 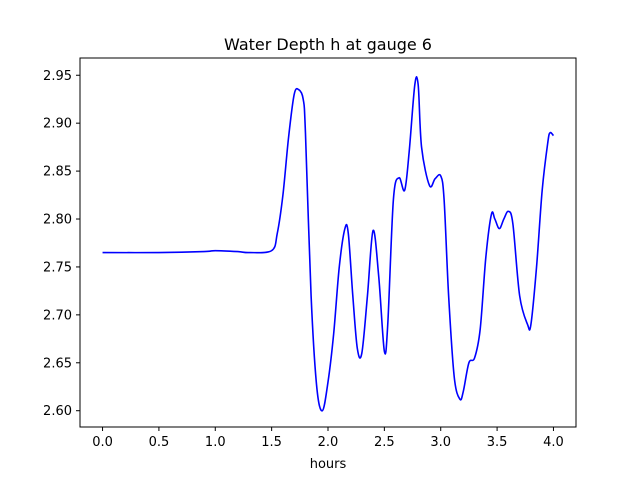 I want to click on chart-title: Water Depth h at gauge 6, so click(x=328, y=44).